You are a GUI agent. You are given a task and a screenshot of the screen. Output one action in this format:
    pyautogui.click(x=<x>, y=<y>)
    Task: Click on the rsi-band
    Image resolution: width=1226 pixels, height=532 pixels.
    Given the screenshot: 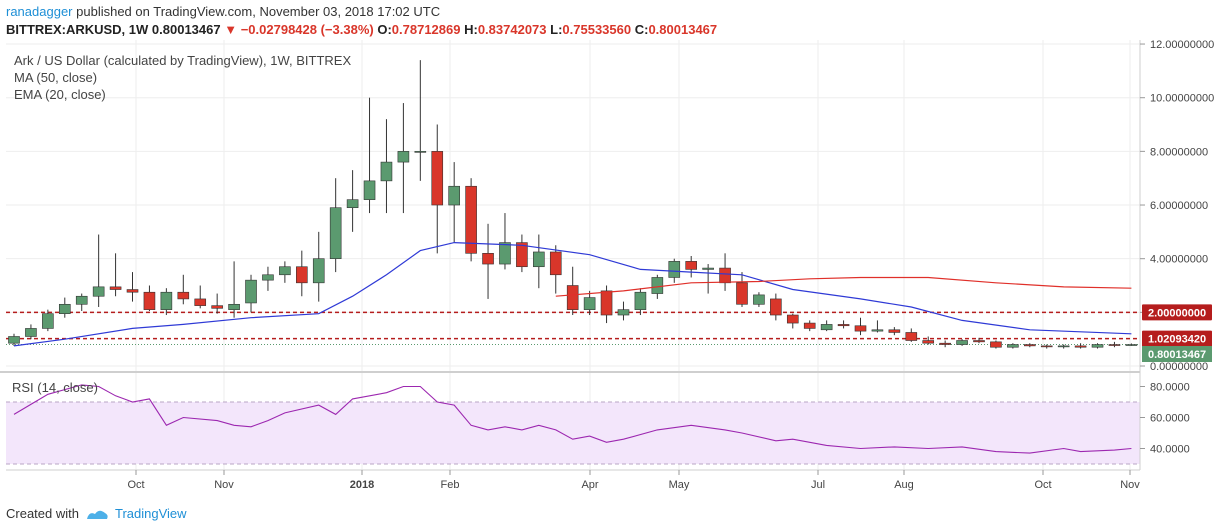 What is the action you would take?
    pyautogui.click(x=573, y=433)
    